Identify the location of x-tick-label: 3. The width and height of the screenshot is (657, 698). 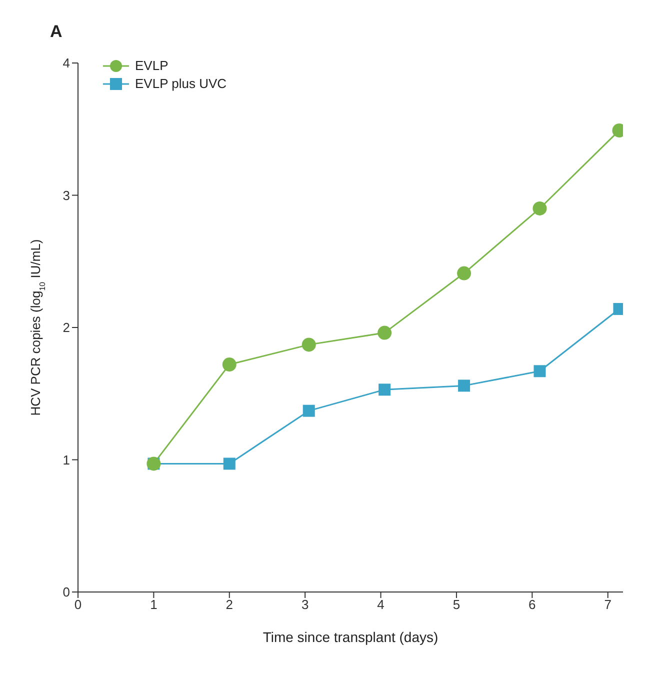
(305, 604).